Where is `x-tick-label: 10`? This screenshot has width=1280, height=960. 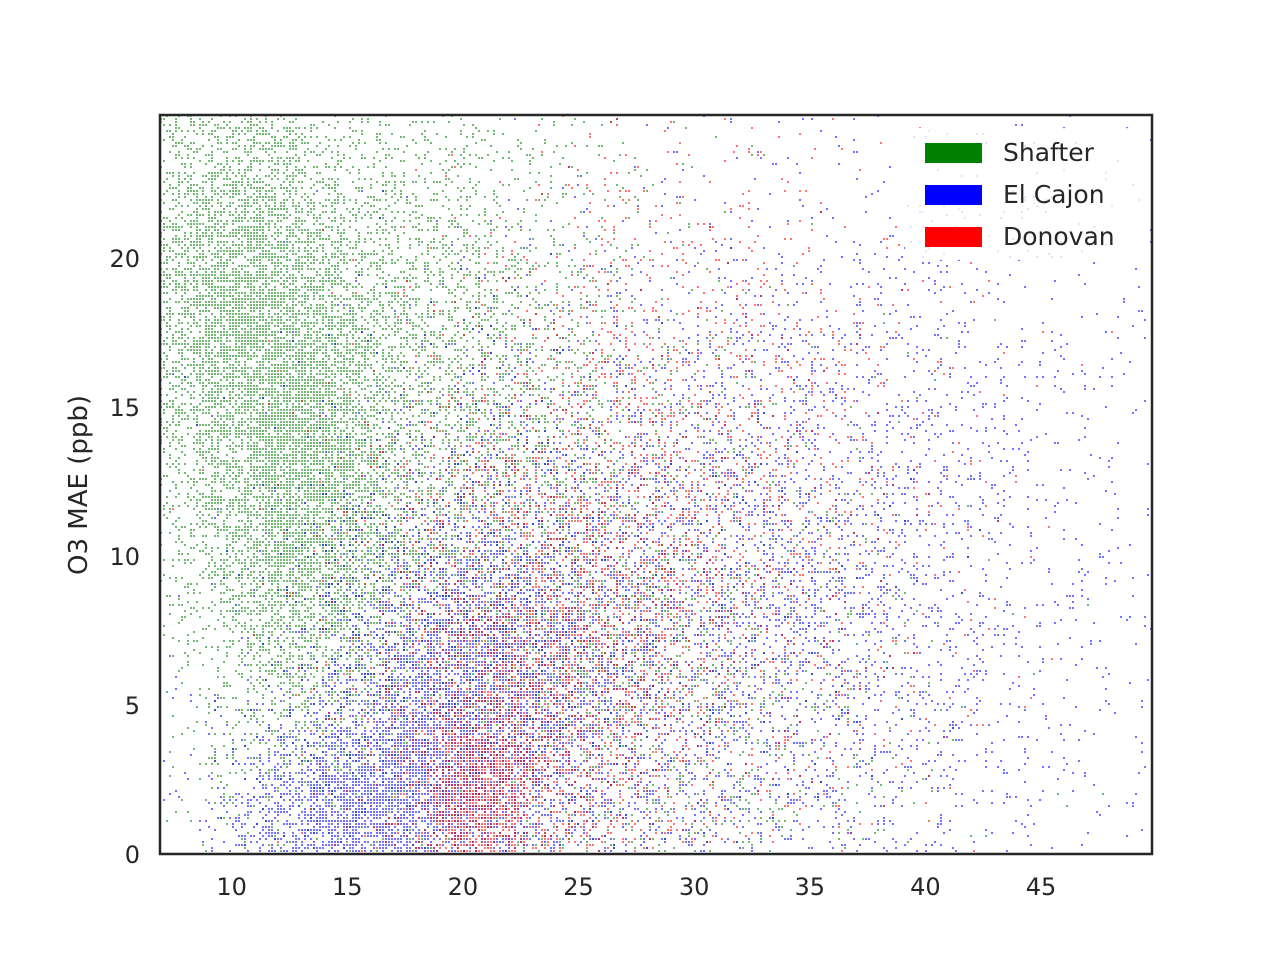
x-tick-label: 10 is located at coordinates (231, 887).